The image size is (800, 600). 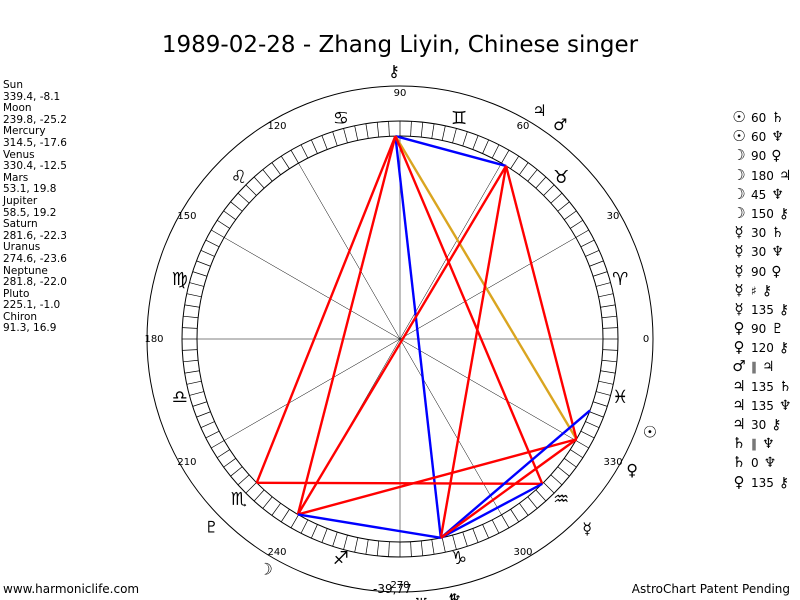 I want to click on aspect-row: ☿ ♯ ⚷, so click(x=760, y=290).